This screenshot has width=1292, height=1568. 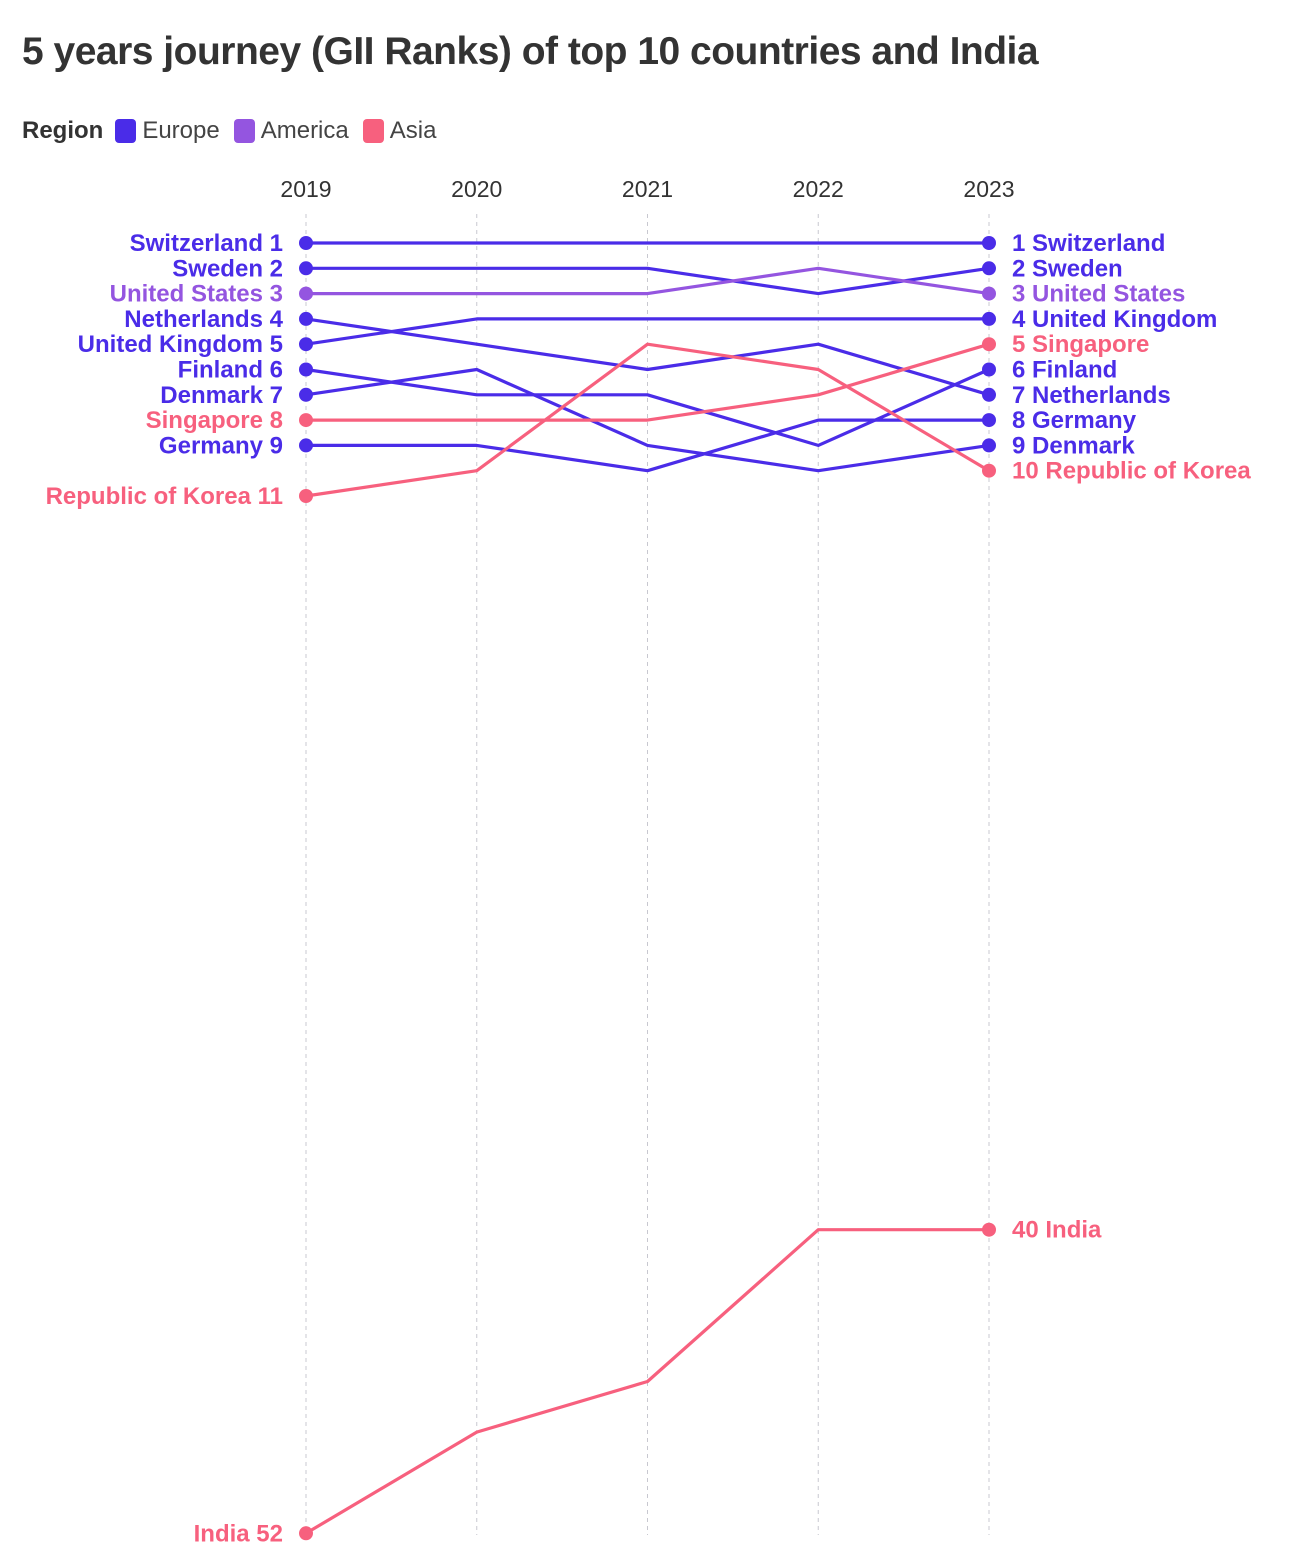 What do you see at coordinates (647, 445) in the screenshot?
I see `series-line-germany` at bounding box center [647, 445].